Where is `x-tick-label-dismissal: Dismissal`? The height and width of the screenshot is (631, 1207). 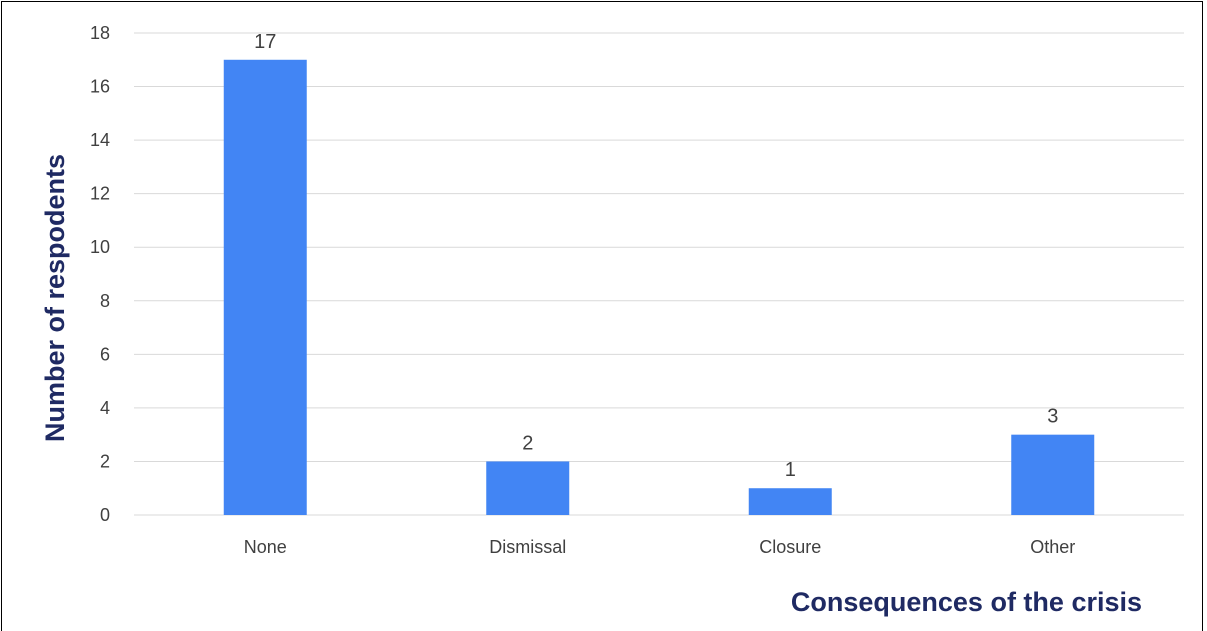
x-tick-label-dismissal: Dismissal is located at coordinates (527, 547).